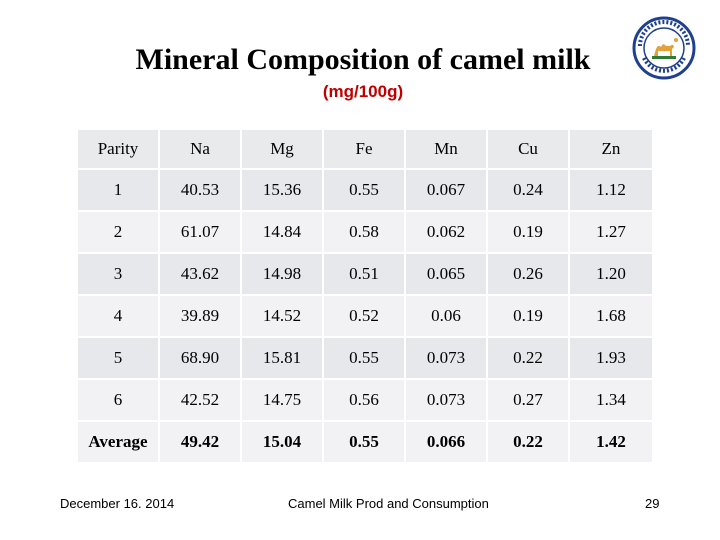 The width and height of the screenshot is (720, 540). What do you see at coordinates (611, 401) in the screenshot?
I see `cell-zn: 1.34` at bounding box center [611, 401].